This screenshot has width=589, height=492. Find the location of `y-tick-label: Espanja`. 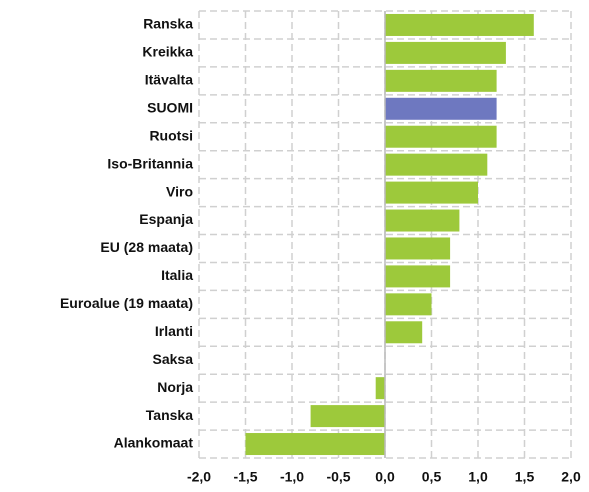

y-tick-label: Espanja is located at coordinates (166, 219).